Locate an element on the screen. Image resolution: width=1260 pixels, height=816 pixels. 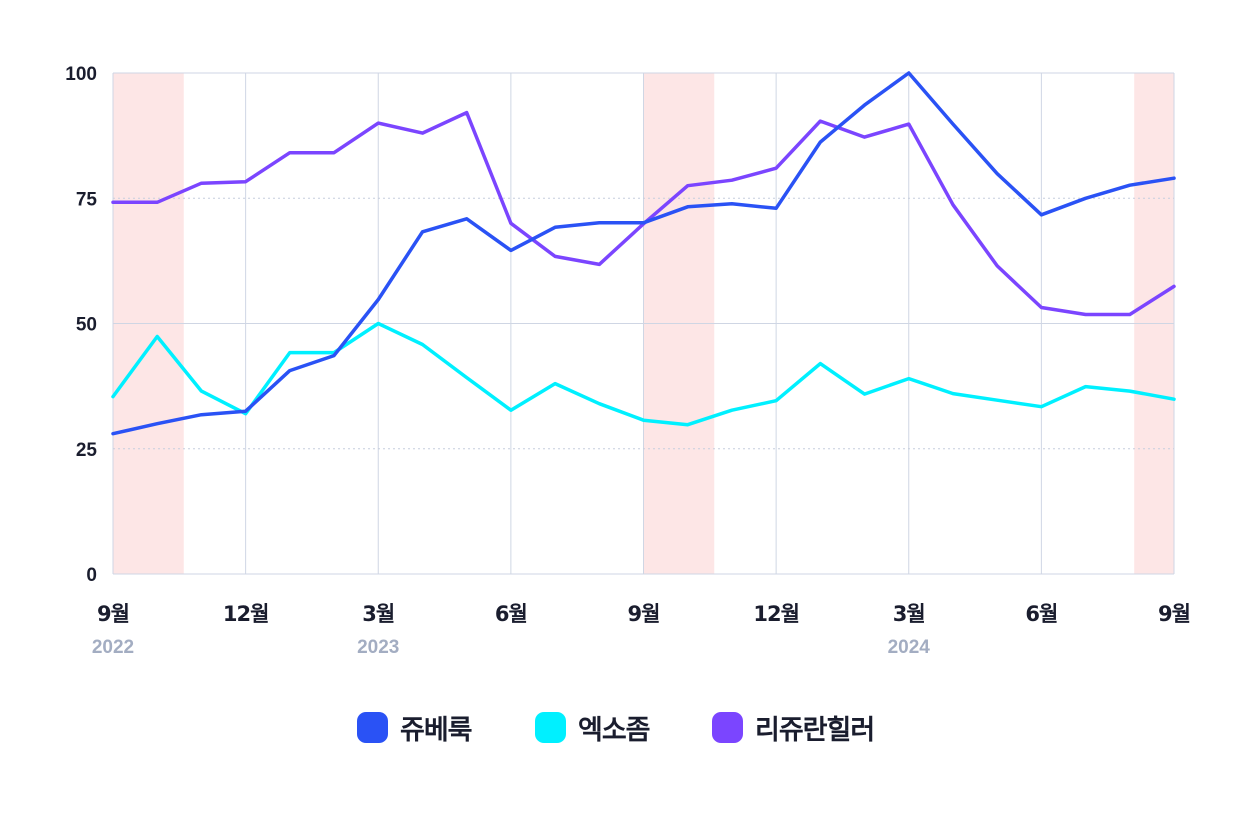
y-axis-ticks: 0 25 50 75 100 is located at coordinates (81, 325).